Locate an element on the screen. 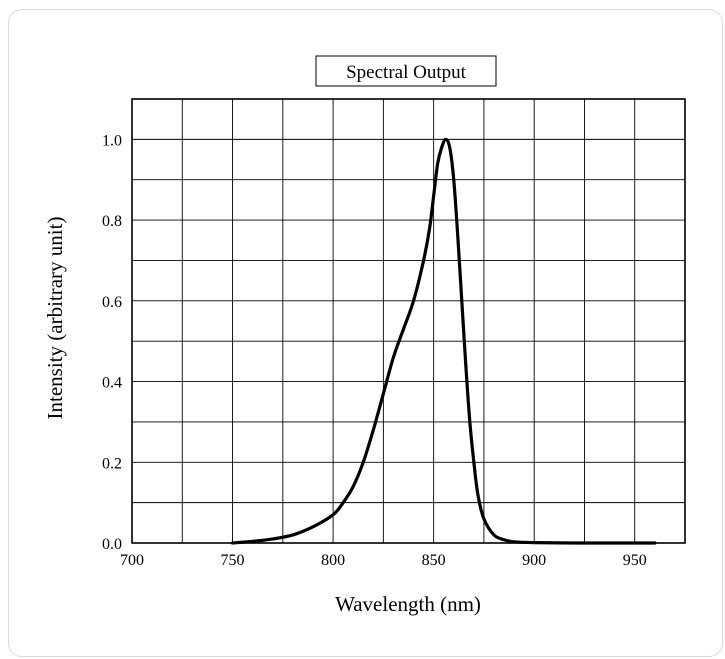 The image size is (725, 659). y-tick-label: 0.6 is located at coordinates (112, 302).